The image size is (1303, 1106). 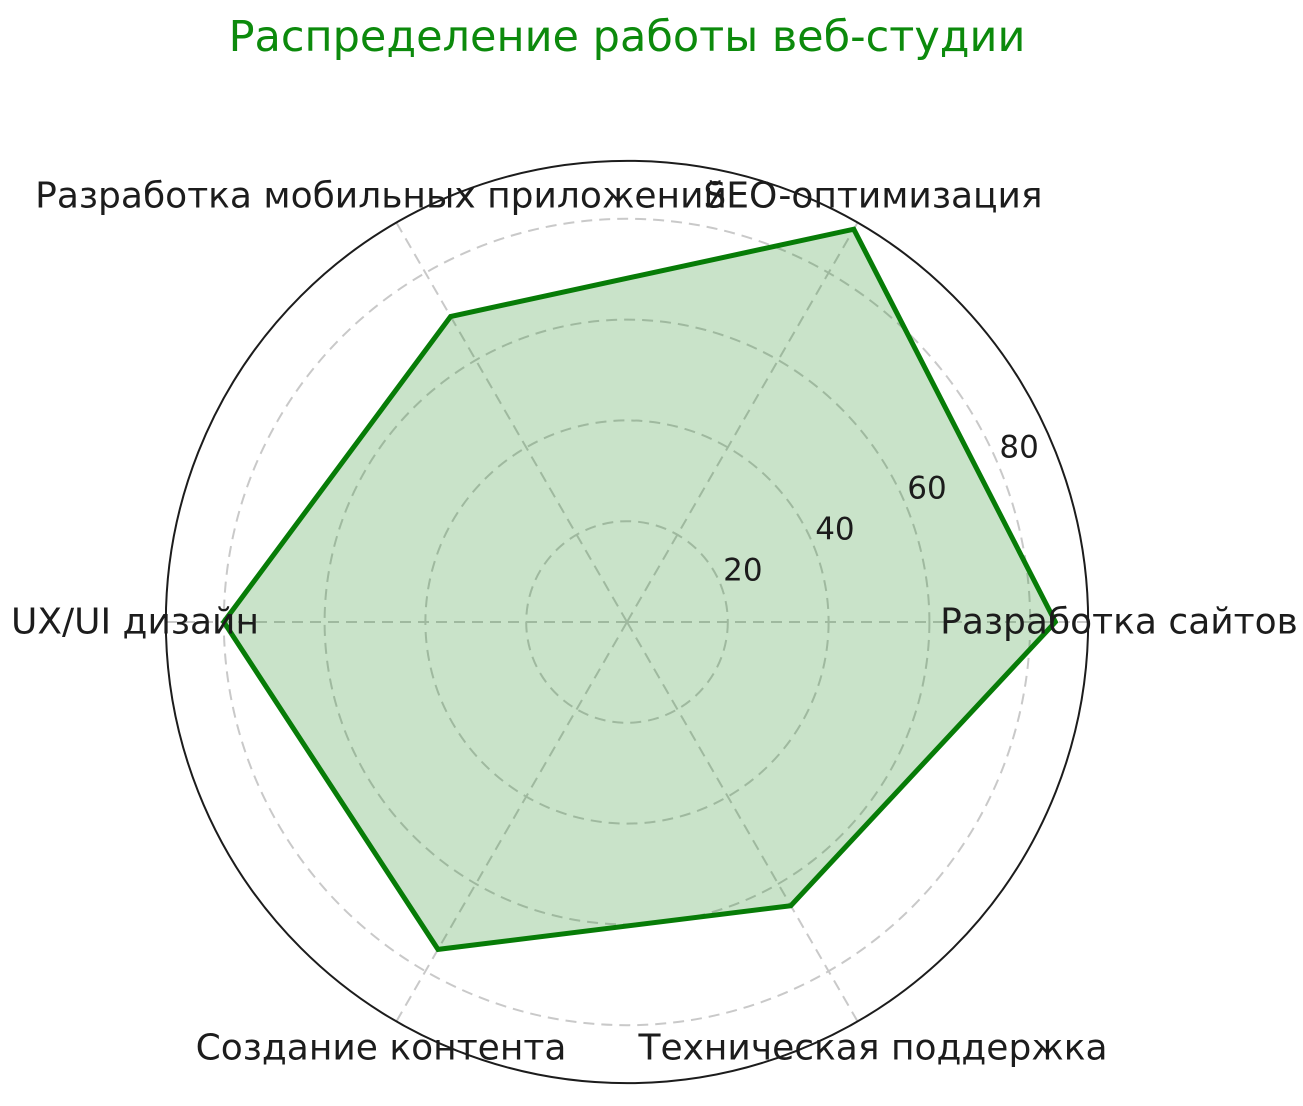 I want to click on axis-label-4: Создание контента, so click(x=381, y=1048).